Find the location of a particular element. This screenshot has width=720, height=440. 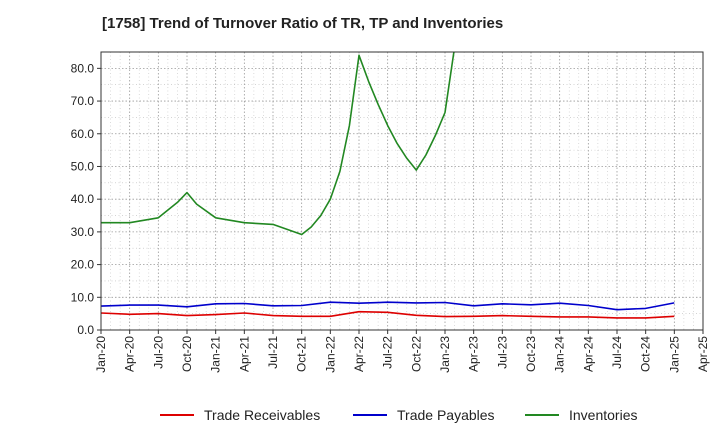

x-tick-label: Jul-23 is located at coordinates (502, 352).